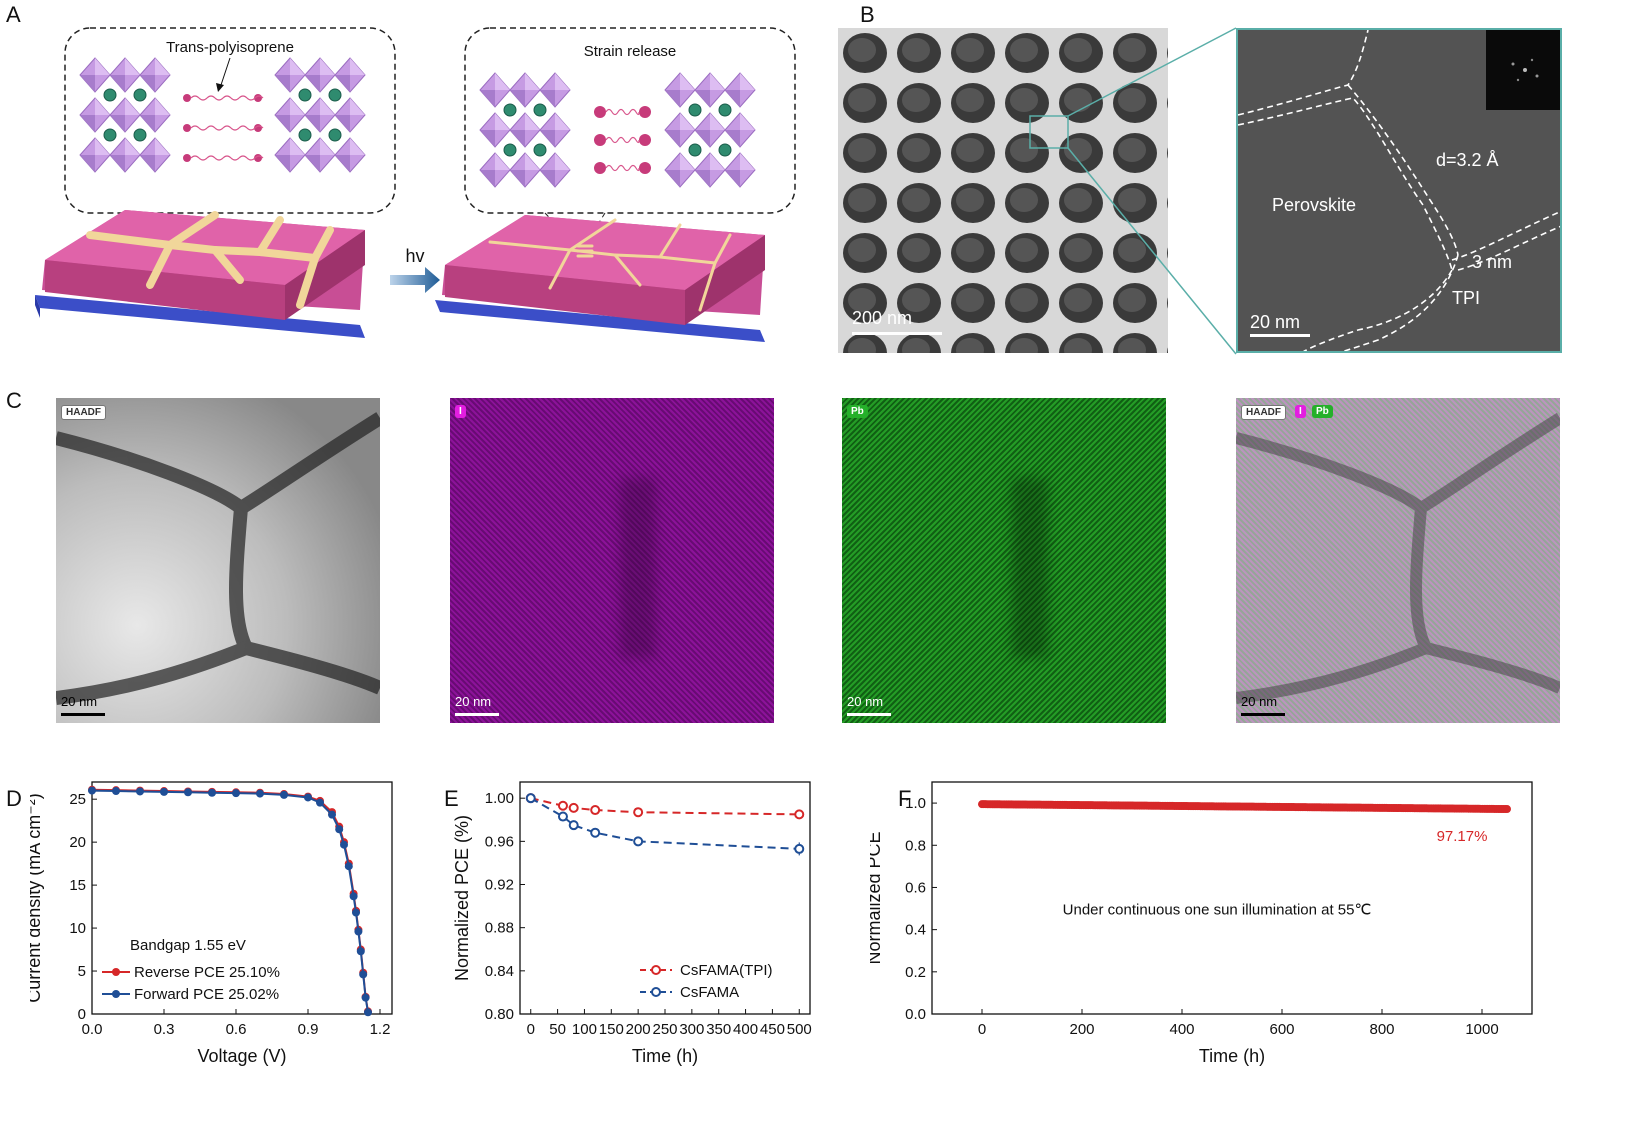 The width and height of the screenshot is (1650, 1127). What do you see at coordinates (13, 14) in the screenshot?
I see `panel-letter-a: A` at bounding box center [13, 14].